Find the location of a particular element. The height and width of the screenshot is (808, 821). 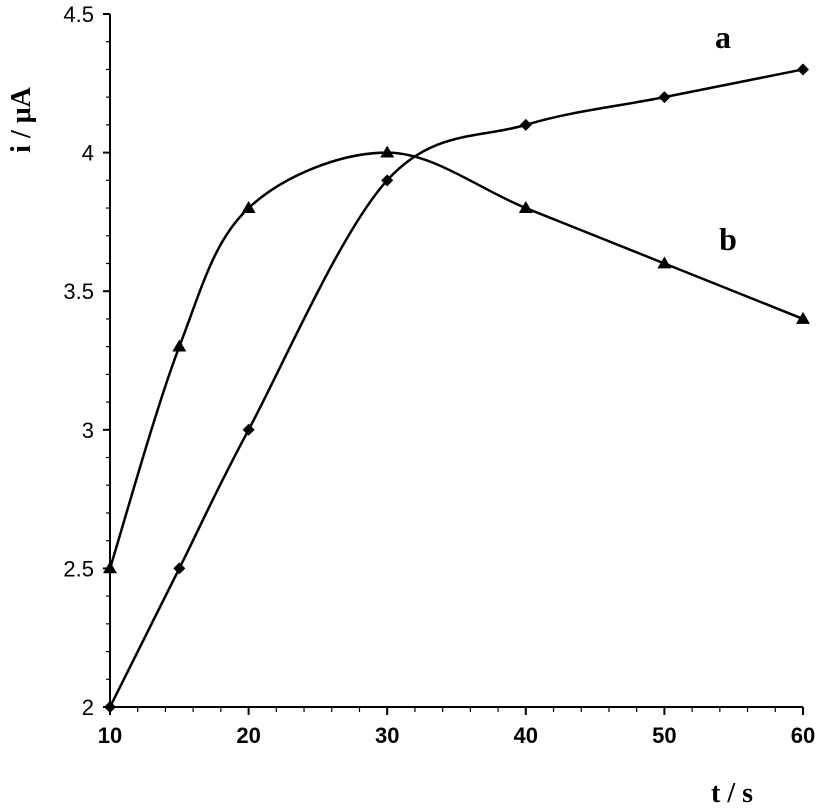

y-tick-label: 3.5 is located at coordinates (78, 291).